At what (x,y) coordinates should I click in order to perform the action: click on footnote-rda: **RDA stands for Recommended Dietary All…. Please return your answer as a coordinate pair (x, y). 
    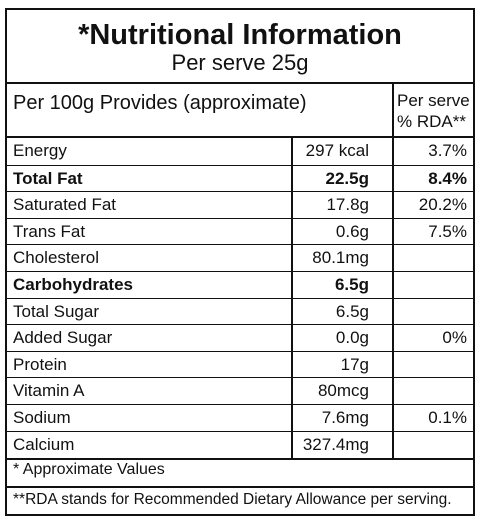
    Looking at the image, I should click on (232, 499).